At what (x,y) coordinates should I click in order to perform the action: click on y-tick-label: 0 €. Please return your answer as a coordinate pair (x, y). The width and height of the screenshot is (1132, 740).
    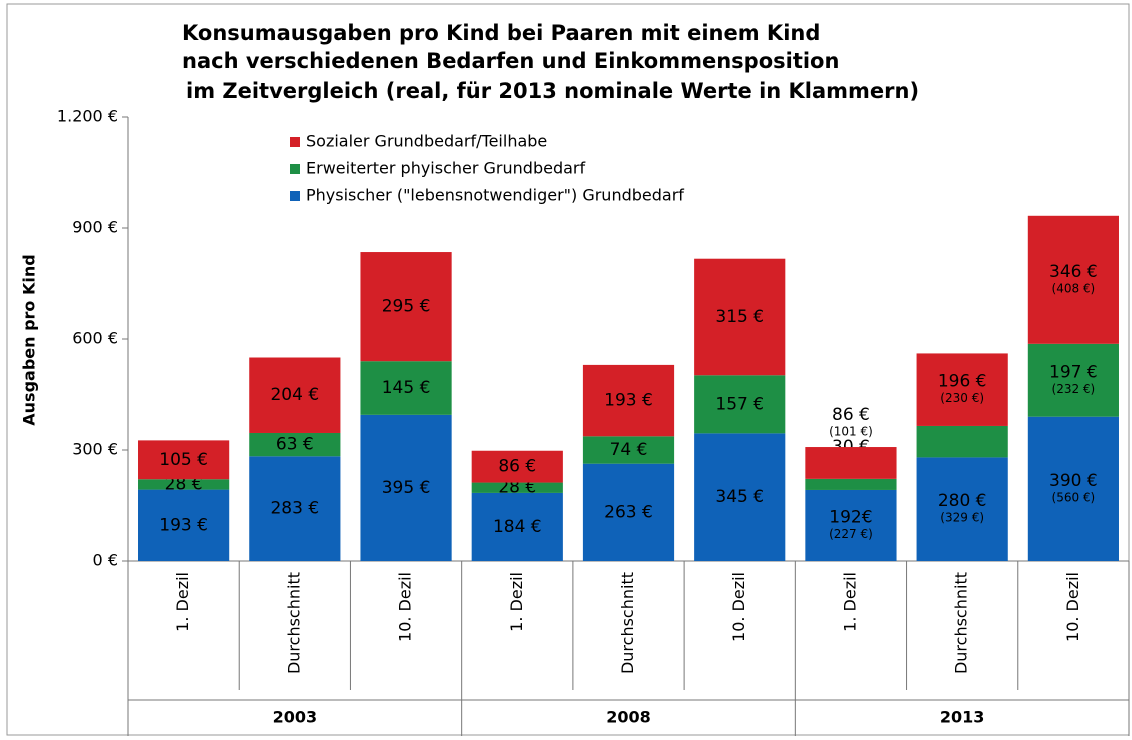
    Looking at the image, I should click on (105, 560).